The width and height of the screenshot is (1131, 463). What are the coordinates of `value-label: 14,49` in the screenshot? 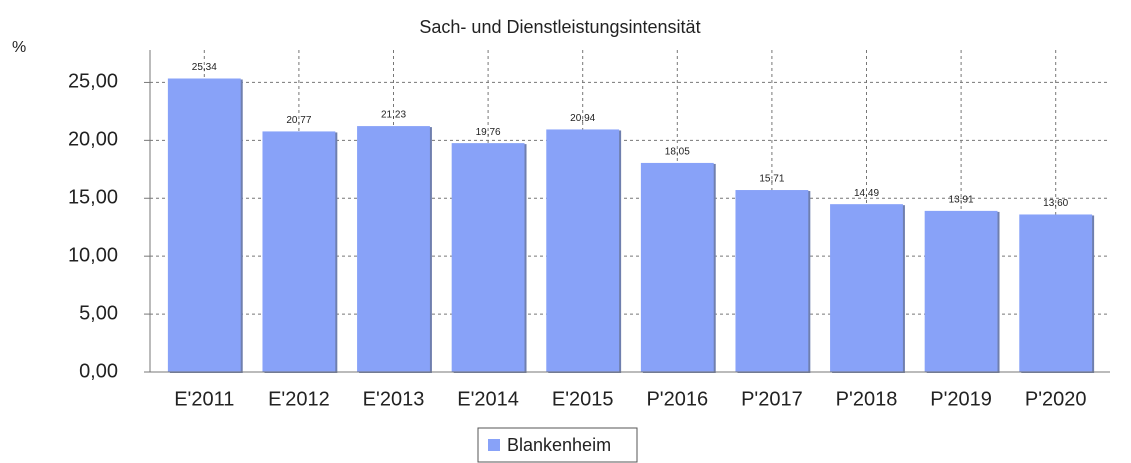 It's located at (866, 193).